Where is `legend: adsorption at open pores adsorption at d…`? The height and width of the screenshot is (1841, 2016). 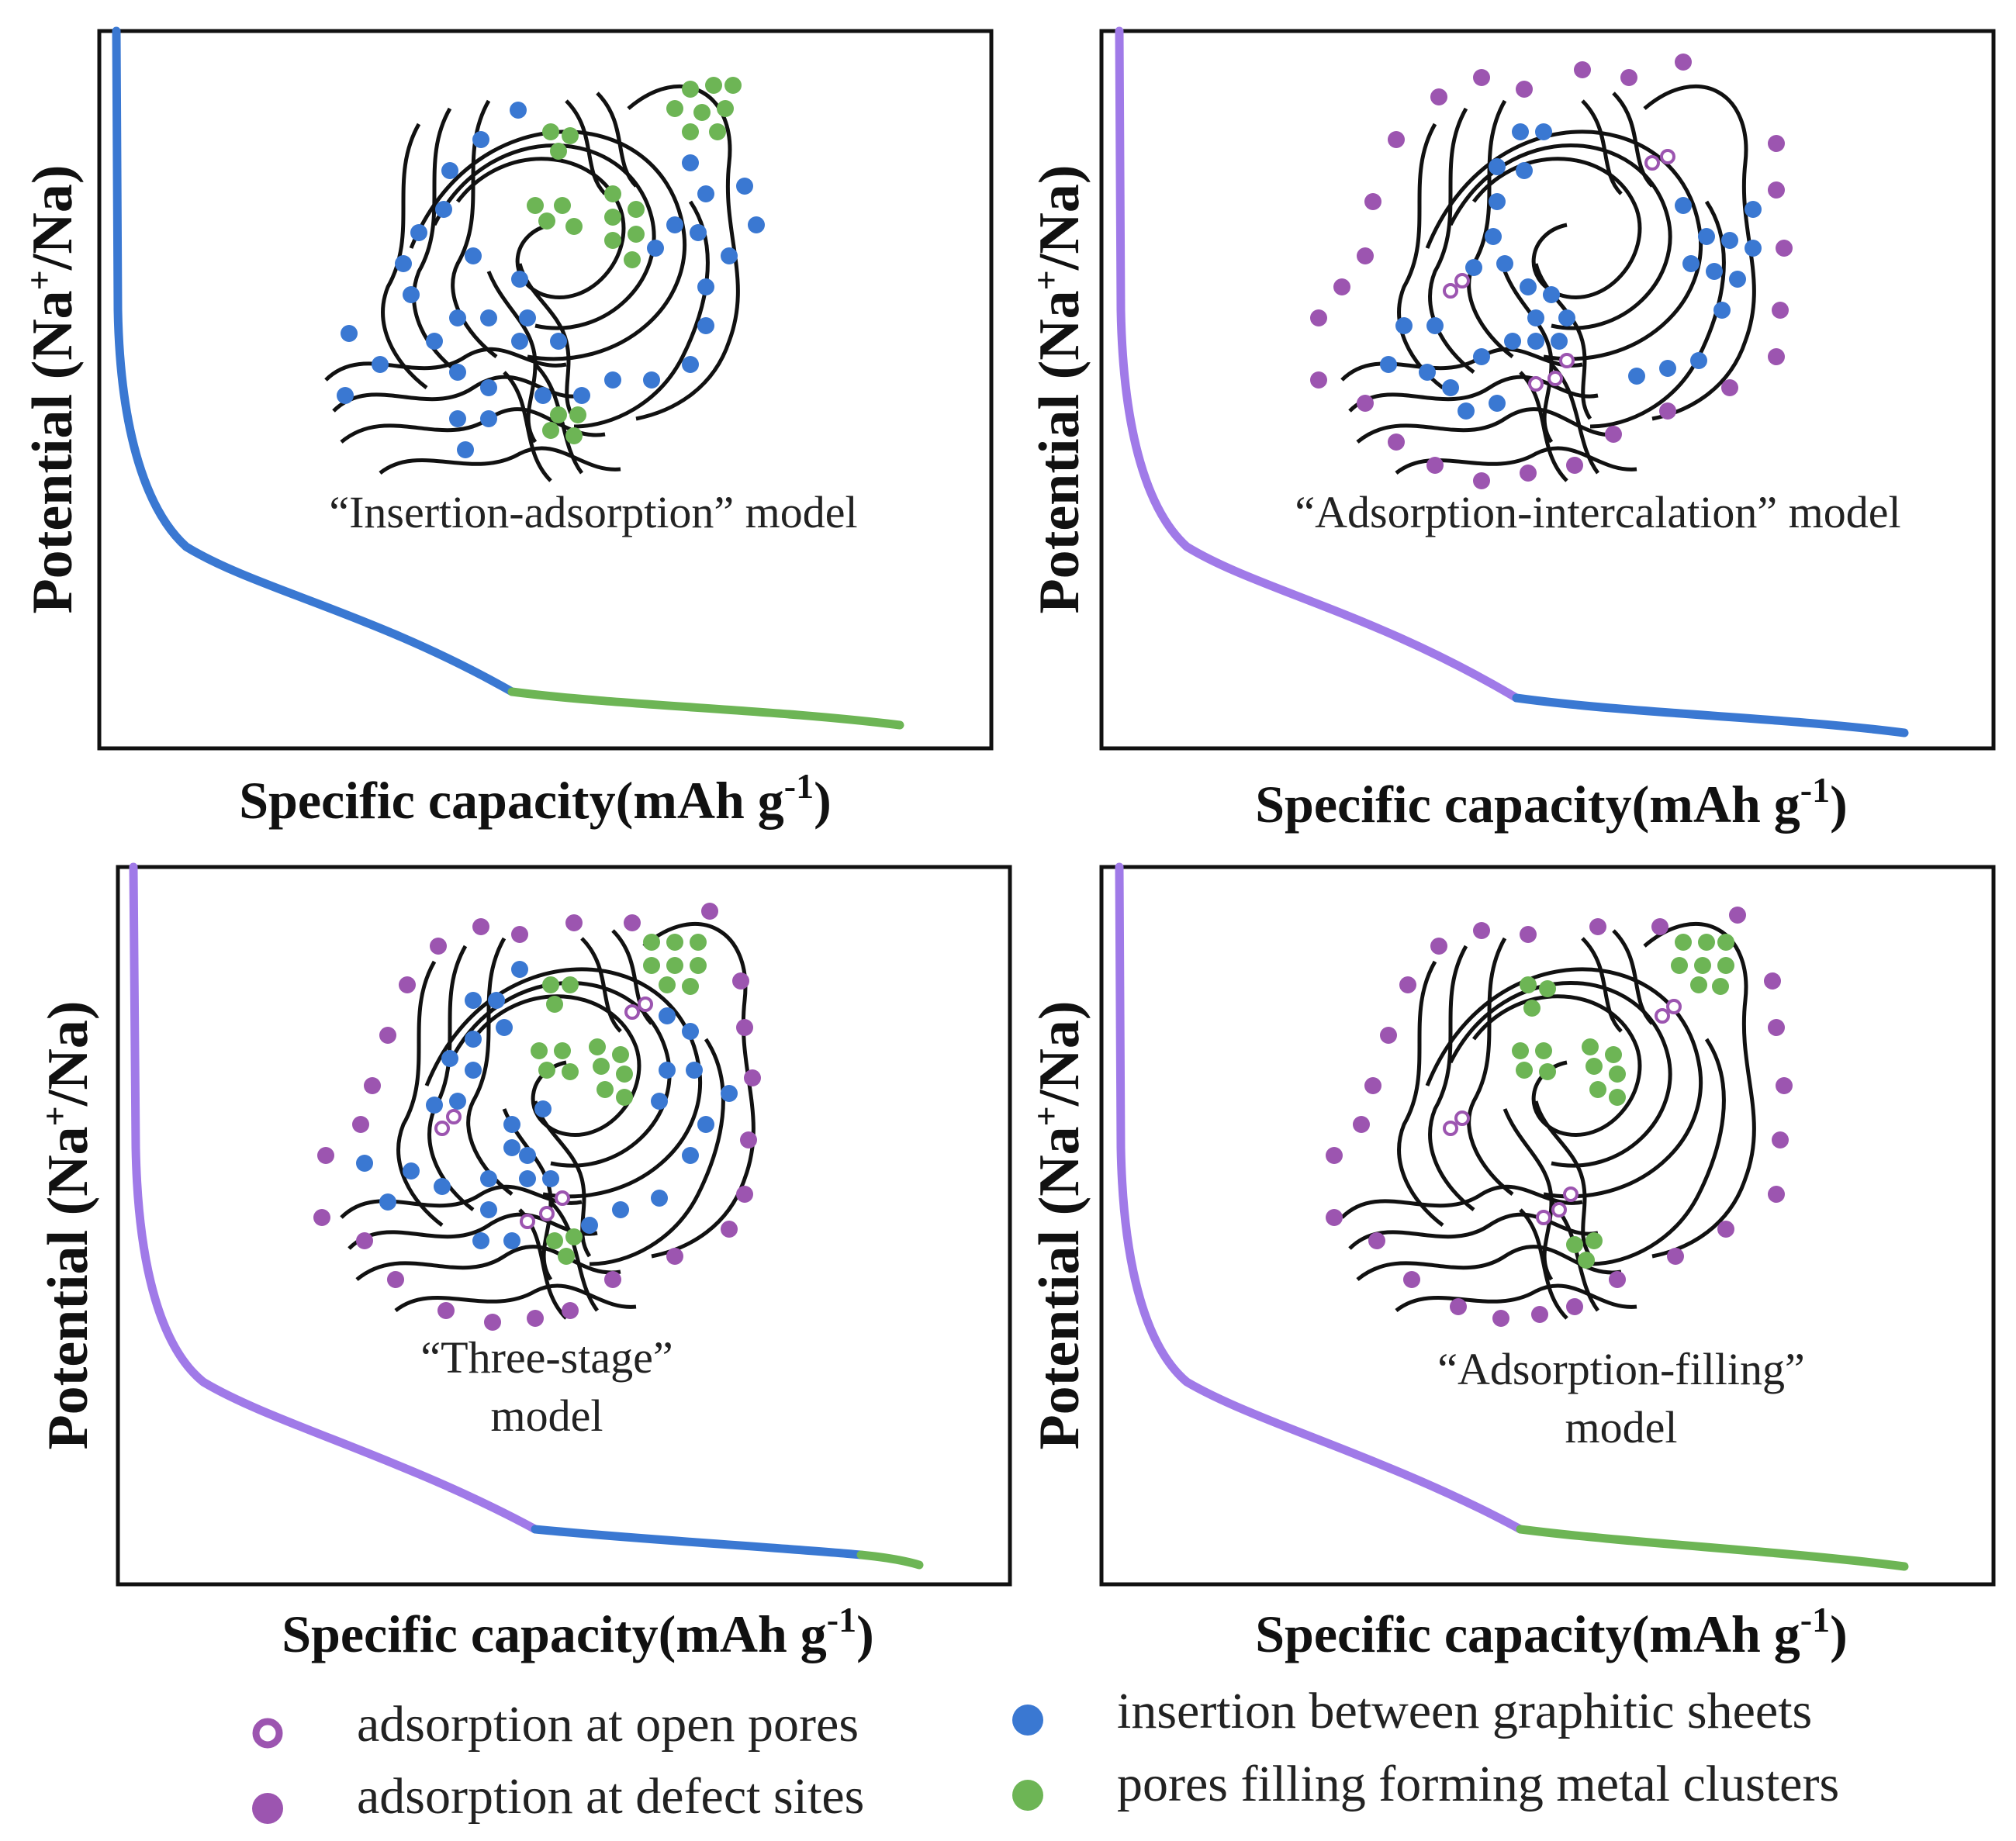
legend: adsorption at open pores adsorption at d… is located at coordinates (1045, 1754).